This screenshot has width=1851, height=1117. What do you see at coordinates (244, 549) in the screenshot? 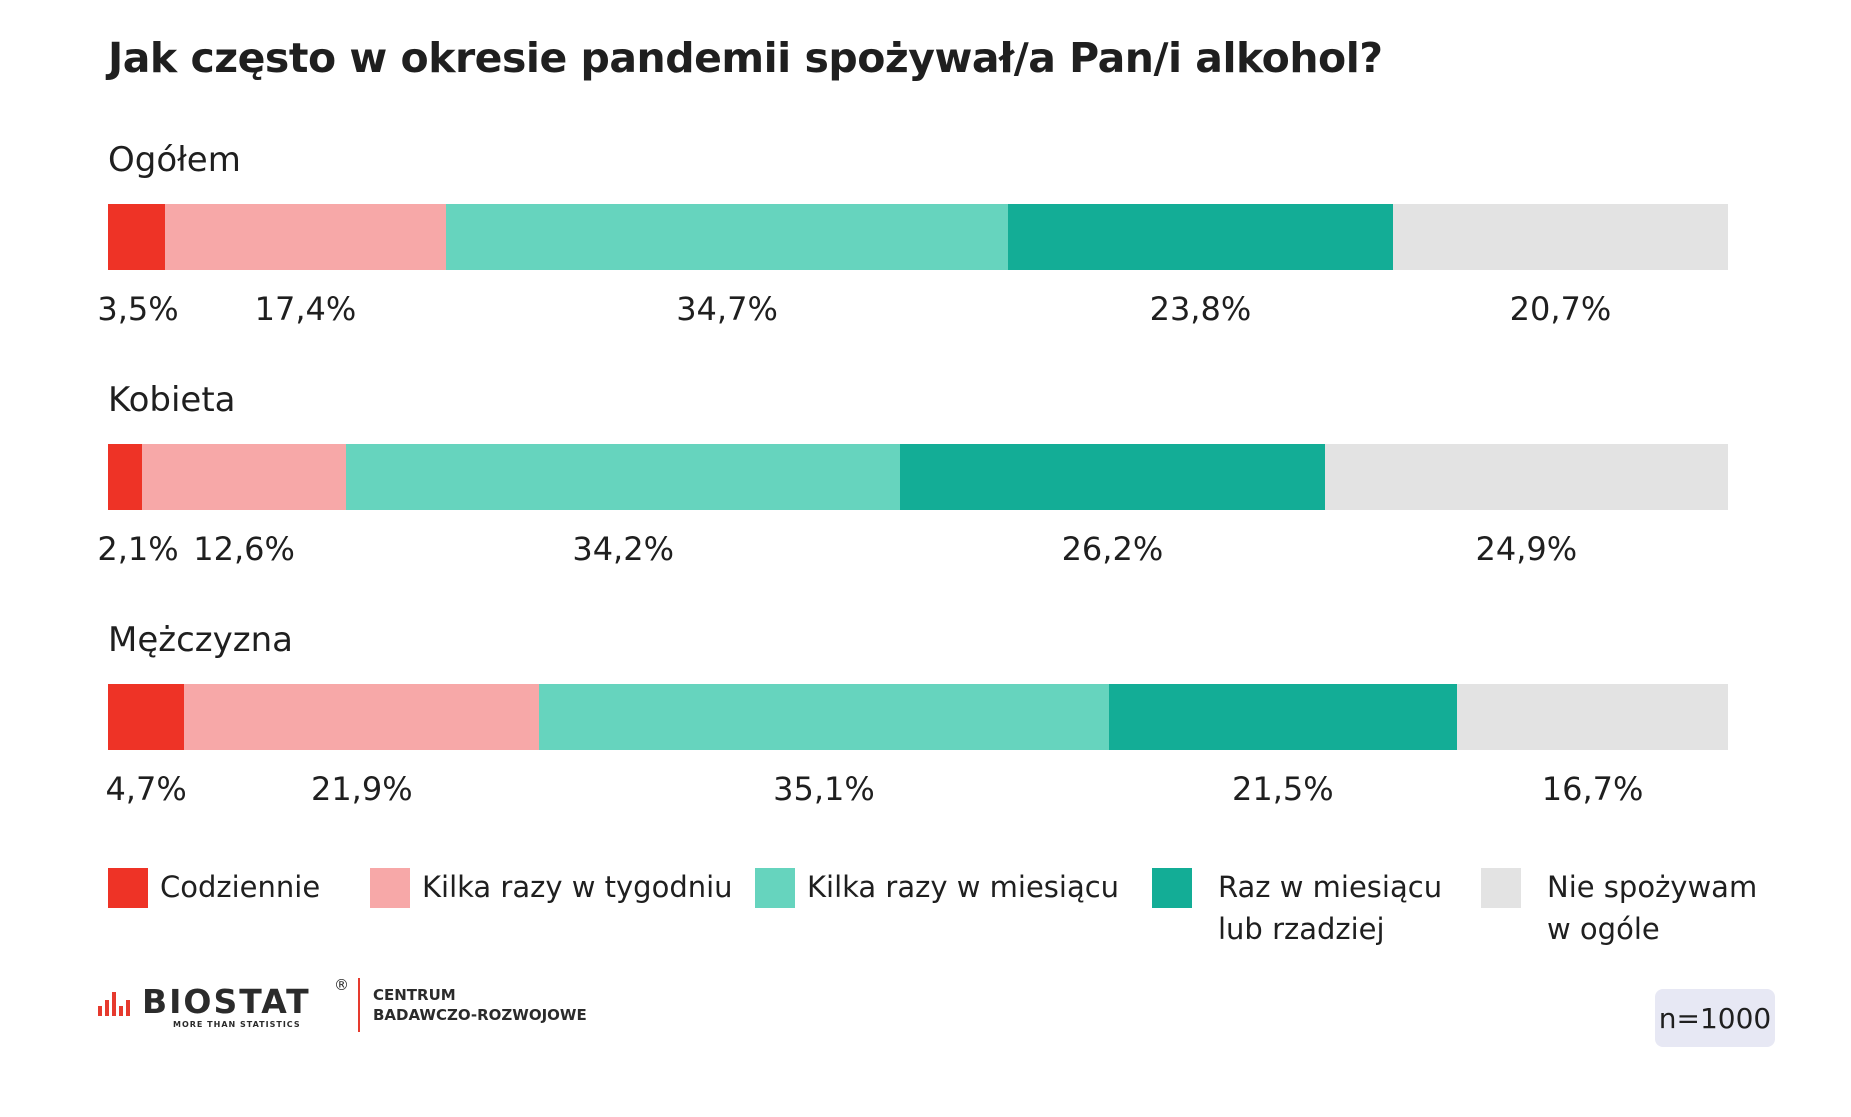
I see `data-label: 12,6%` at bounding box center [244, 549].